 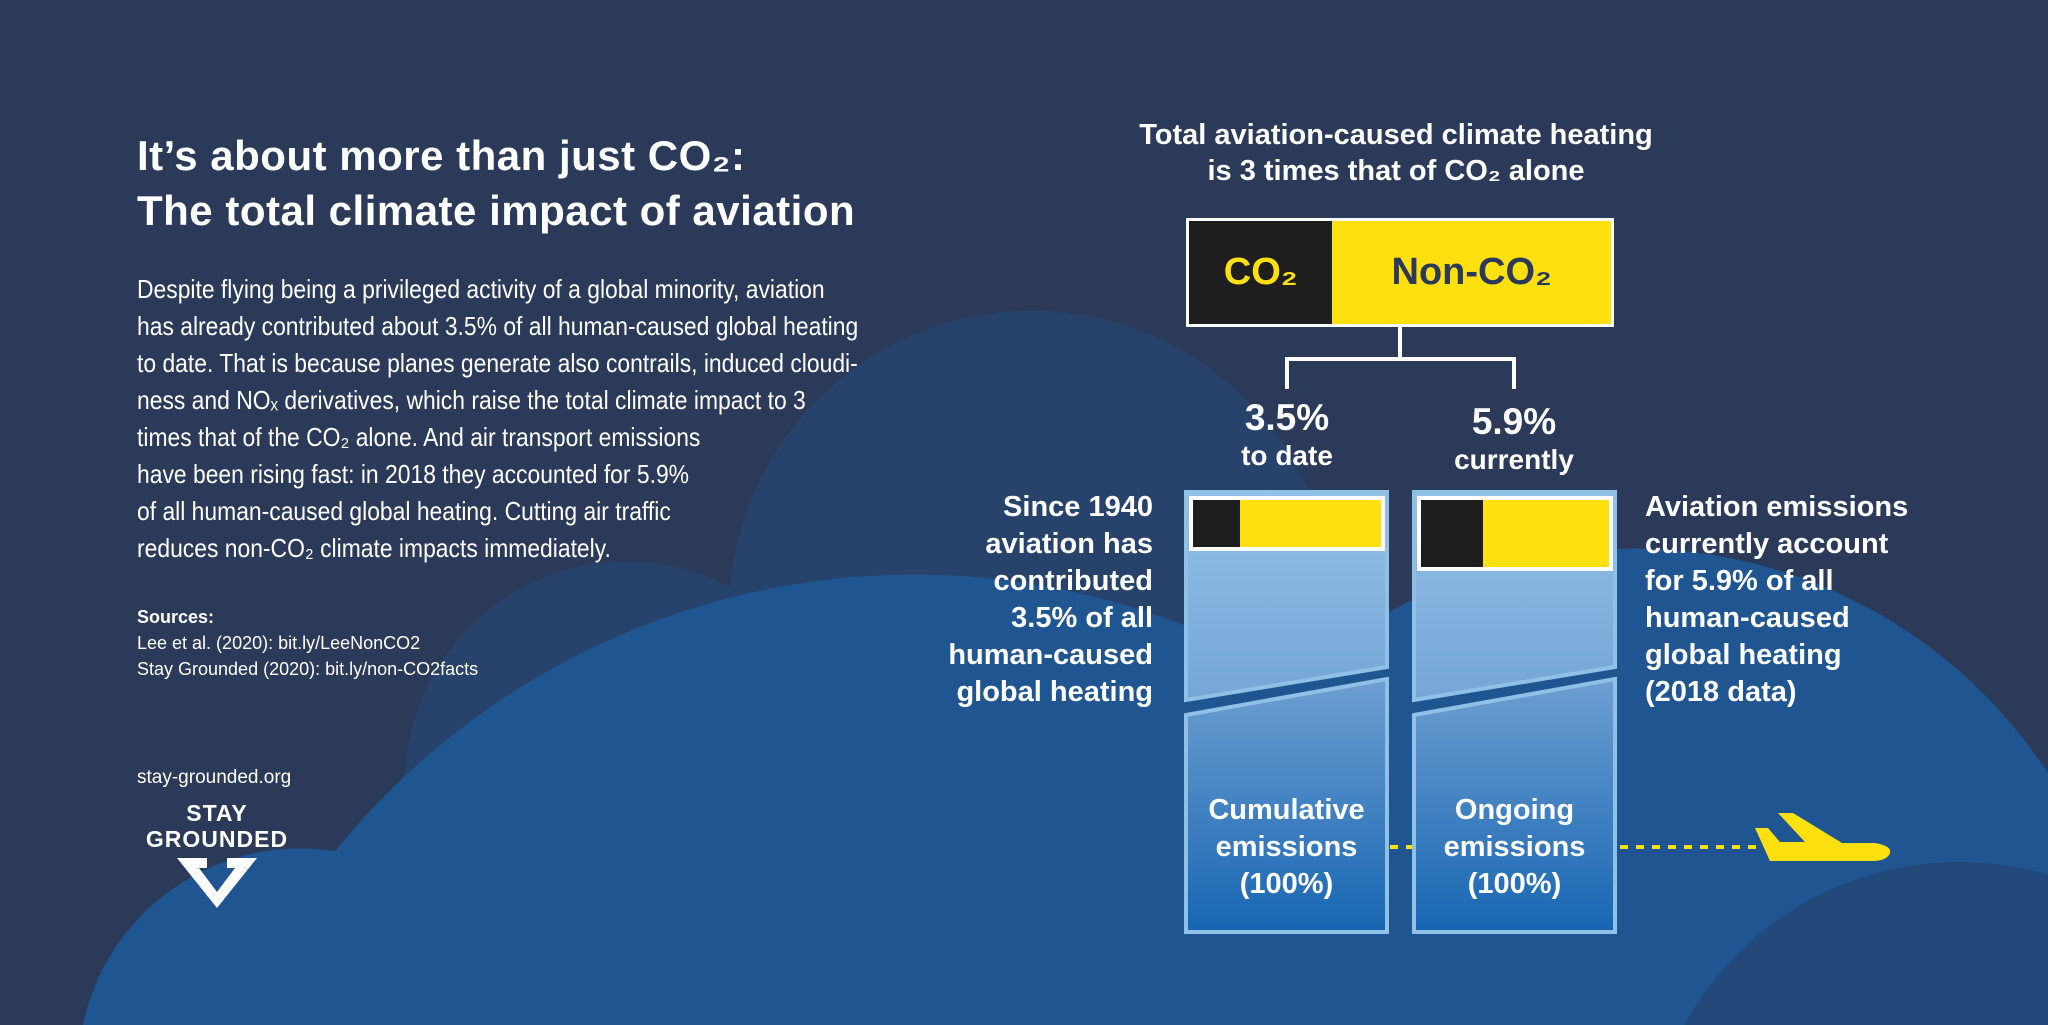 What do you see at coordinates (1739, 581) in the screenshot?
I see `description-line: for 5.9% of all` at bounding box center [1739, 581].